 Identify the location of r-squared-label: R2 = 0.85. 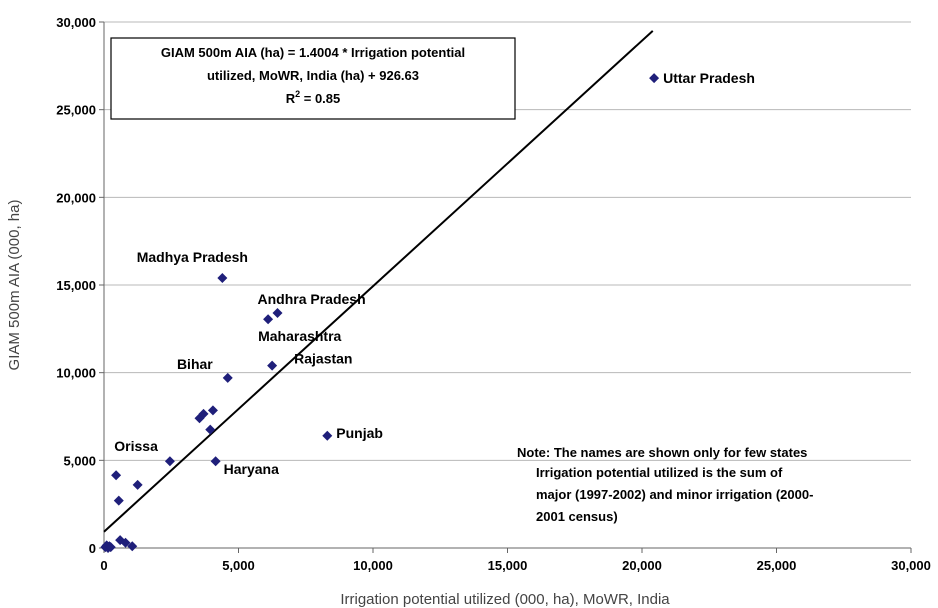
(313, 97).